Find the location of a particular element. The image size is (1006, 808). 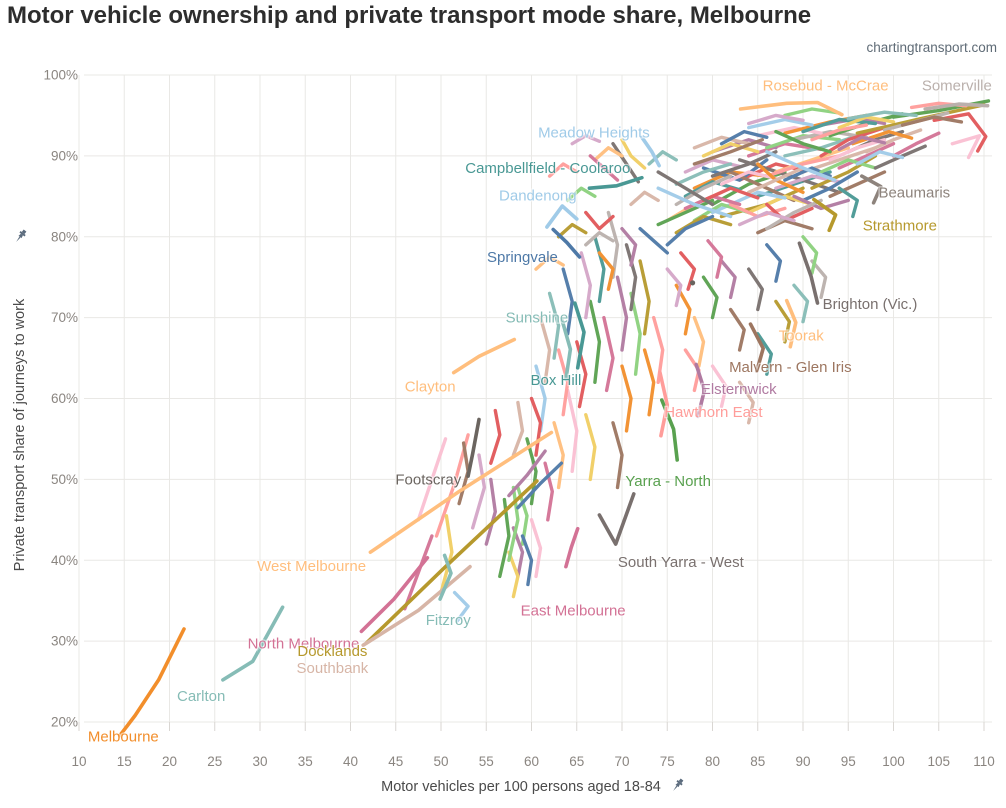

suburb-label: Dandenong is located at coordinates (538, 196).